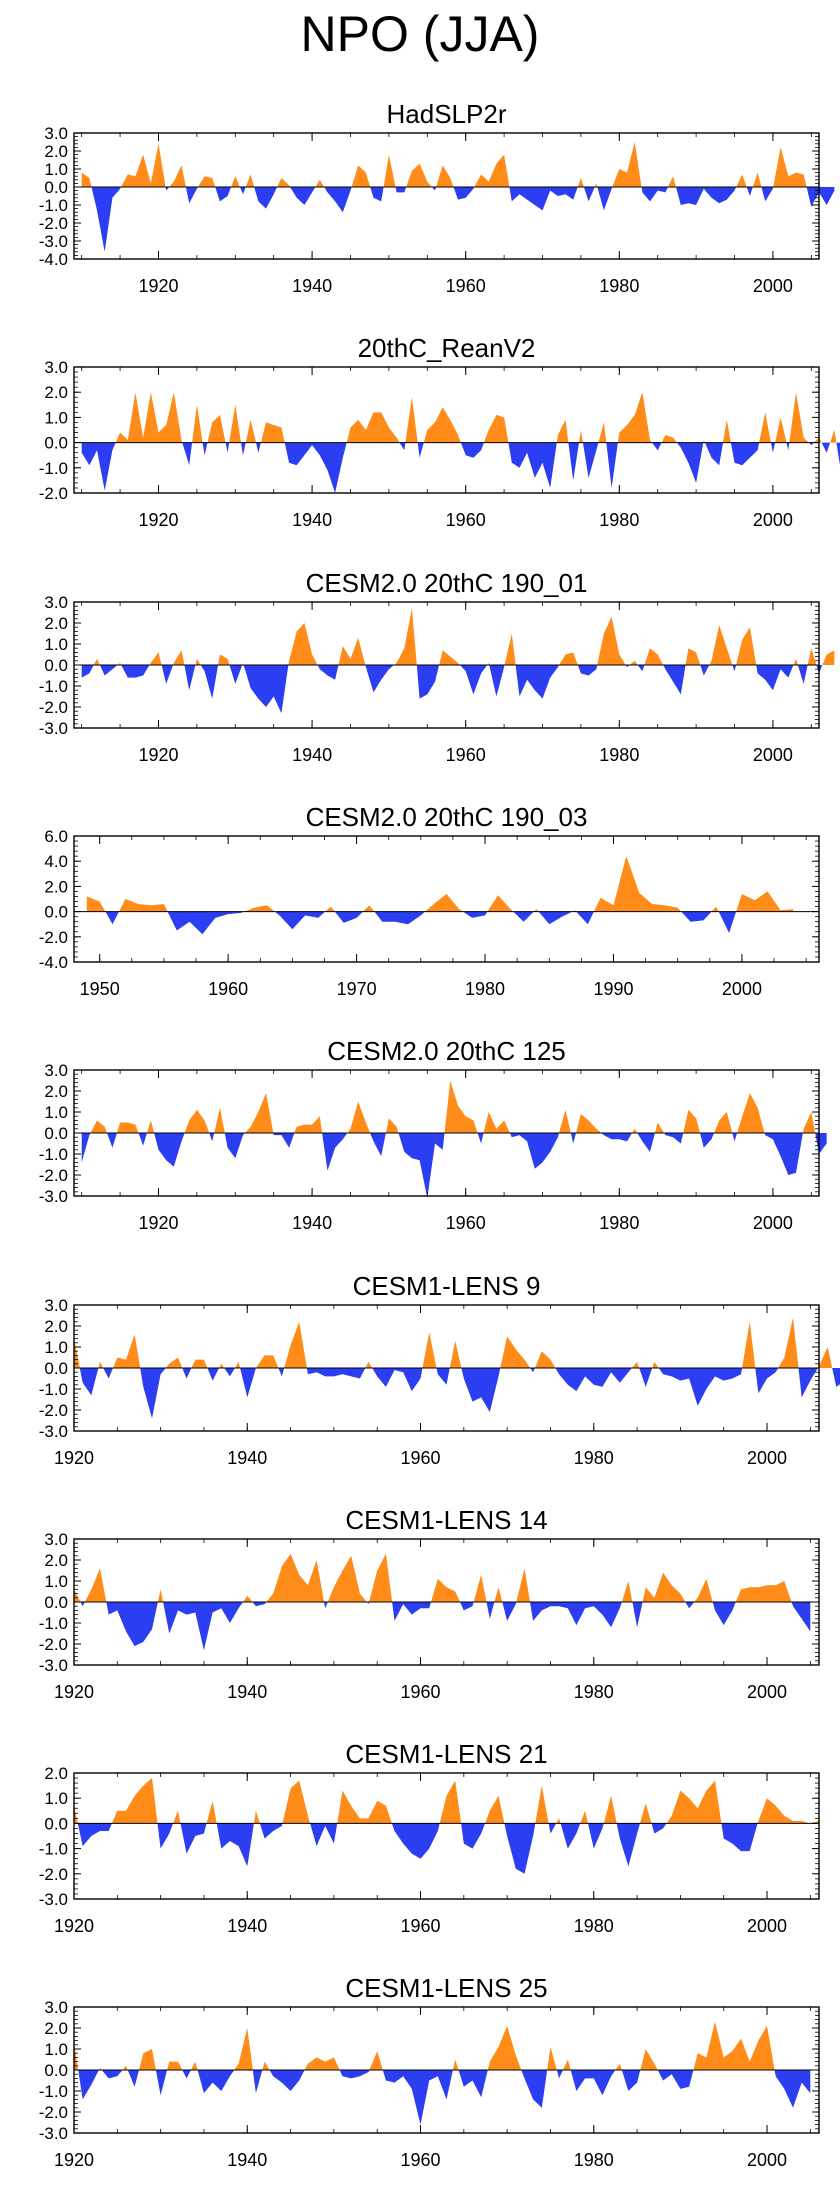  I want to click on x-tick-label: 1920, so click(74, 1458).